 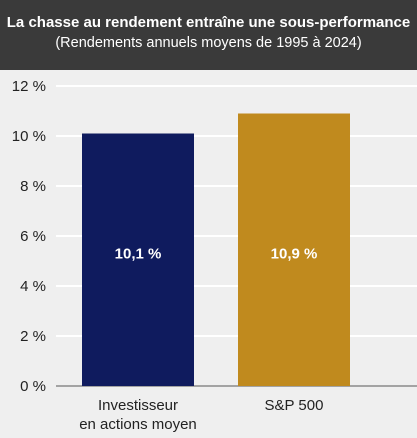 What do you see at coordinates (29, 136) in the screenshot?
I see `y-tick-label: 10 %` at bounding box center [29, 136].